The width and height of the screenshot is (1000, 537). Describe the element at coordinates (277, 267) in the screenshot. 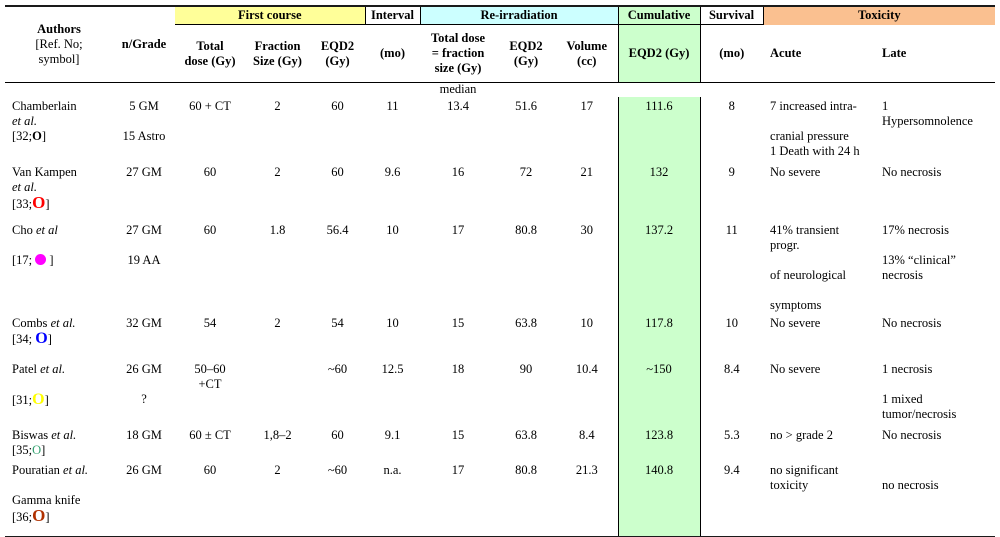

I see `first-fraction-size-cell: 1.8` at that location.